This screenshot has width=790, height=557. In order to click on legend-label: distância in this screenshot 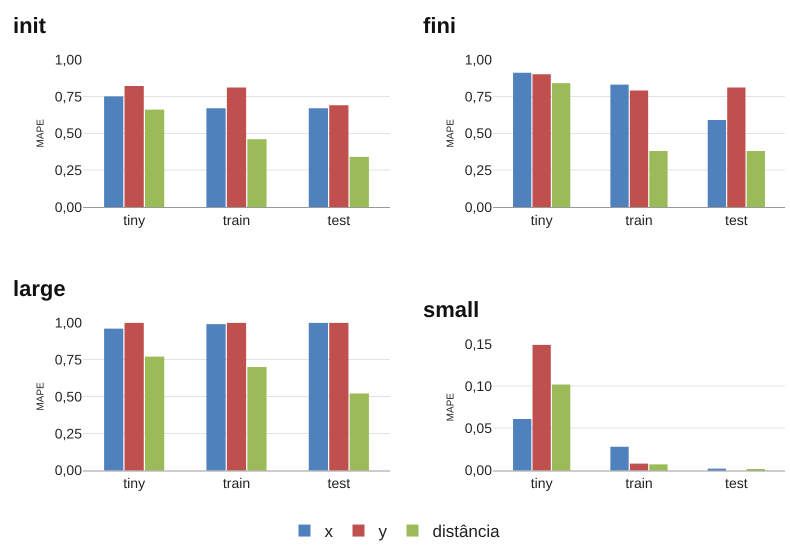, I will do `click(466, 532)`.